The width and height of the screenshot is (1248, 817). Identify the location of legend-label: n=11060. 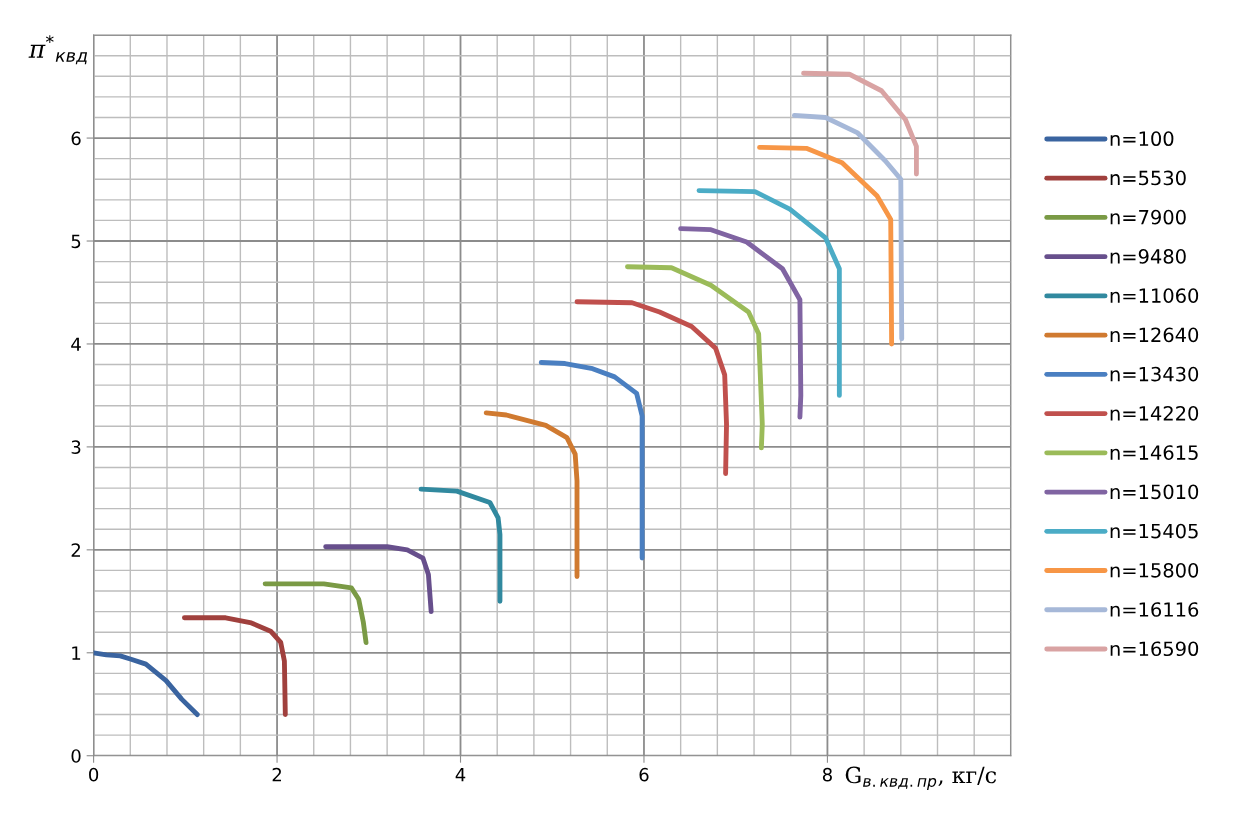
(1154, 295).